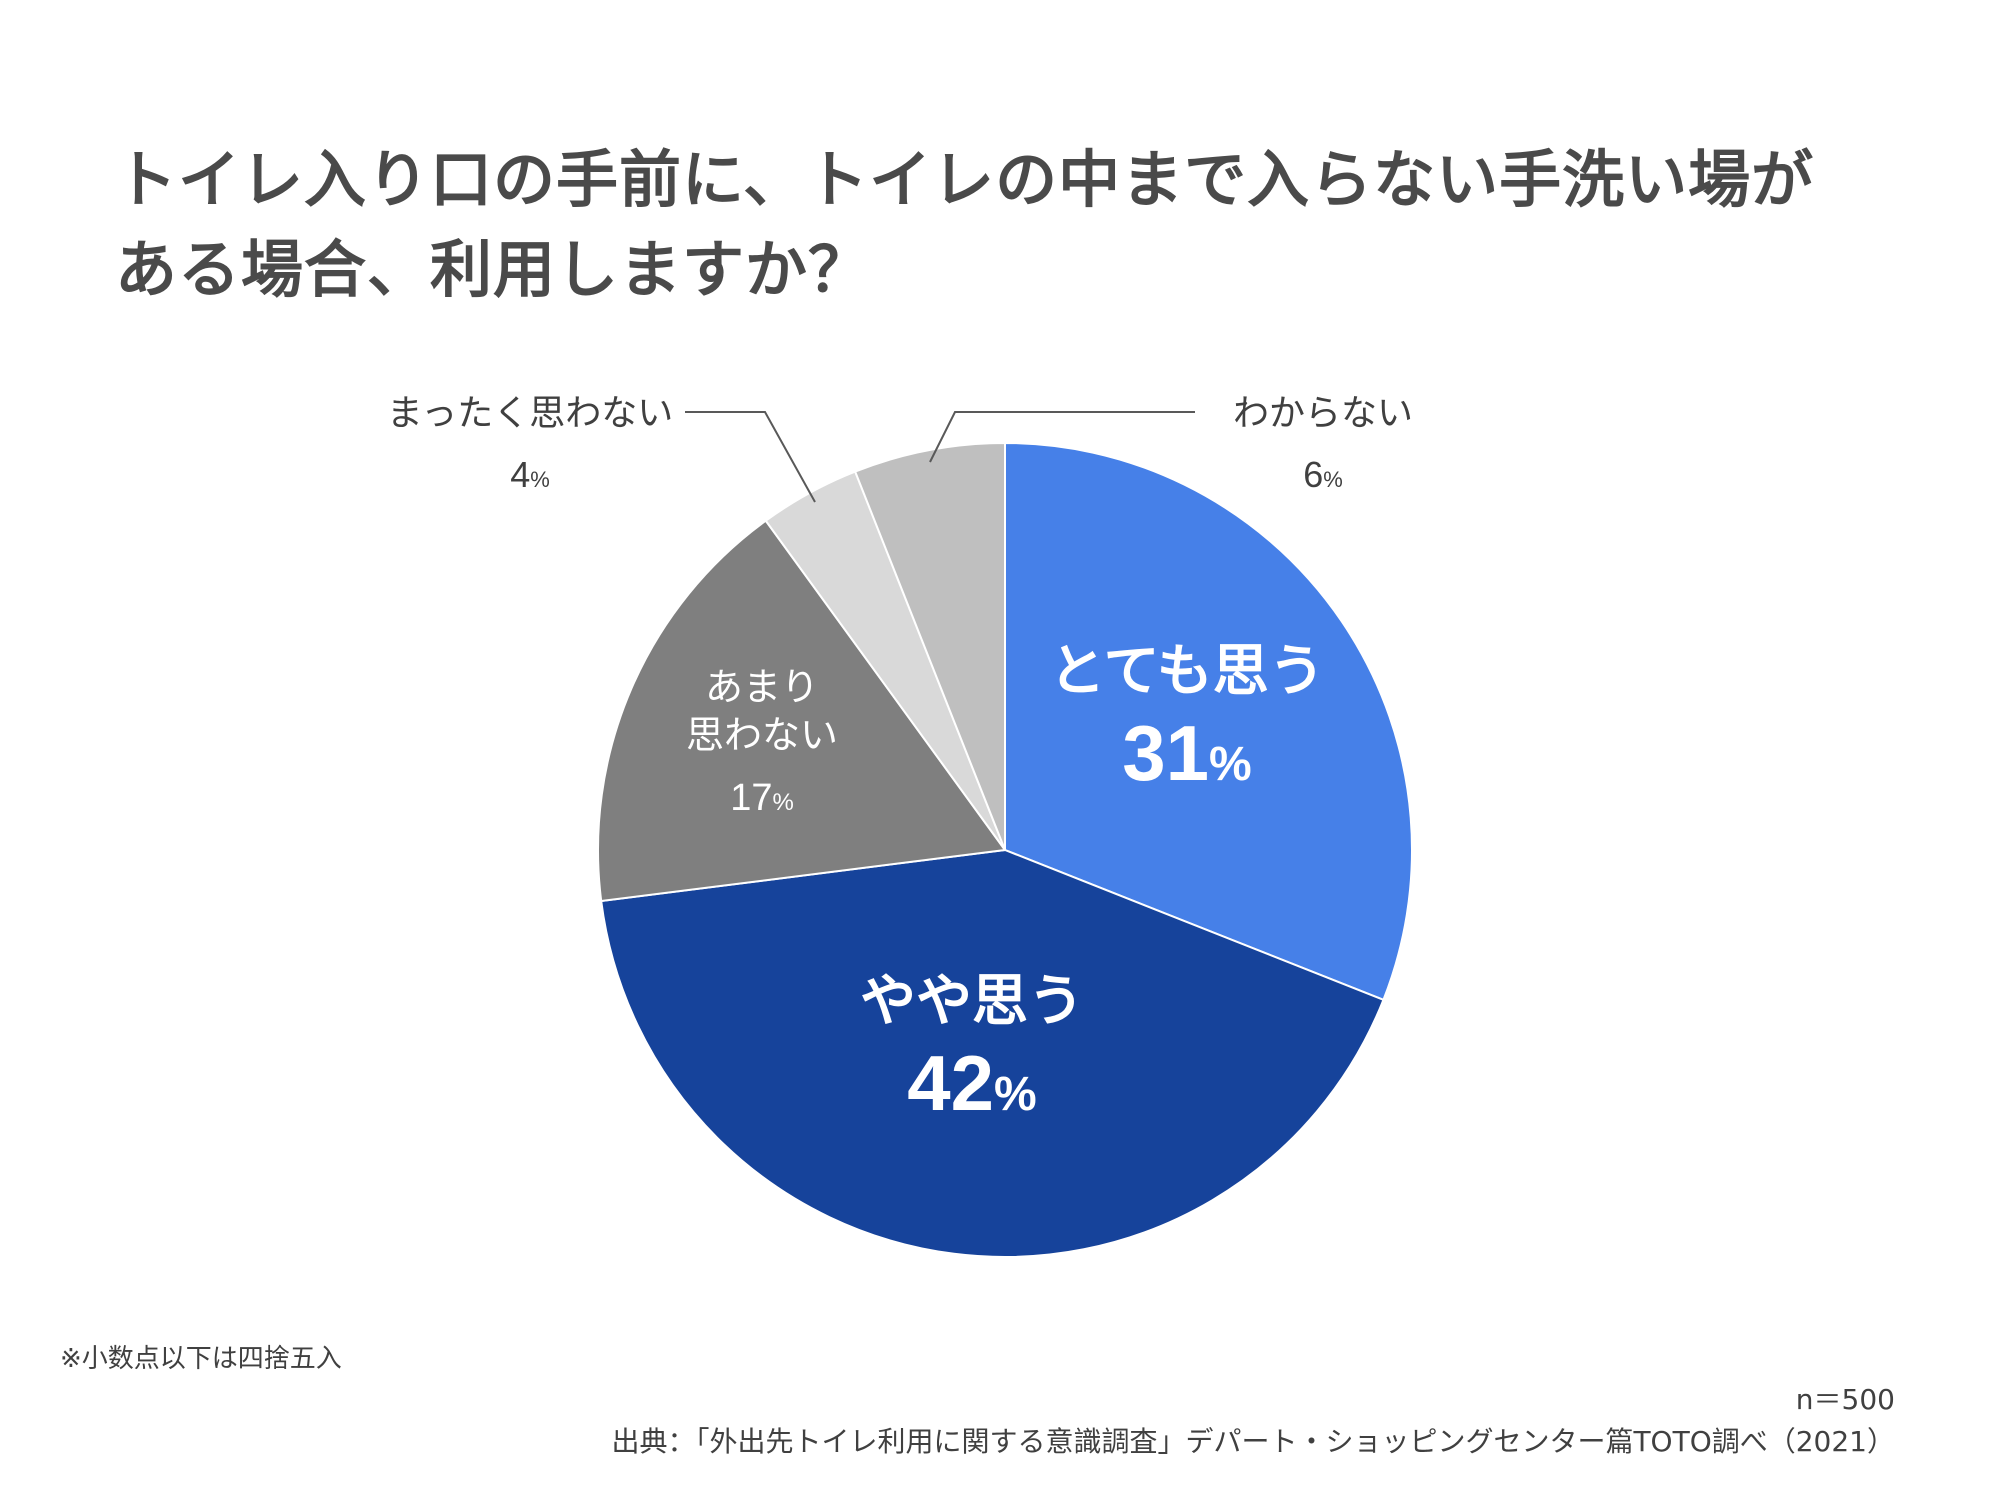 This screenshot has height=1500, width=2000. Describe the element at coordinates (530, 413) in the screenshot. I see `slice-label: まったく思わない` at that location.